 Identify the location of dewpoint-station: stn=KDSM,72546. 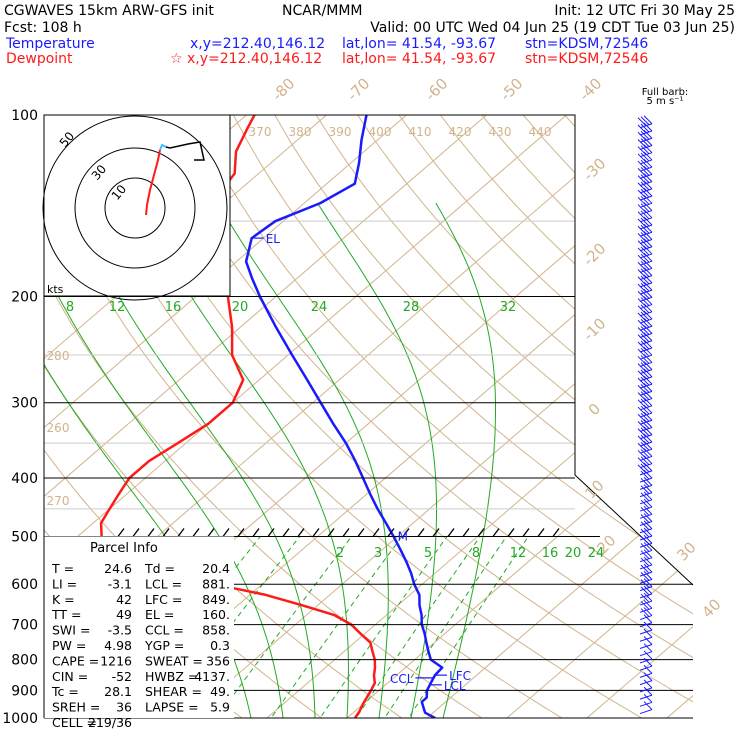
(586, 59).